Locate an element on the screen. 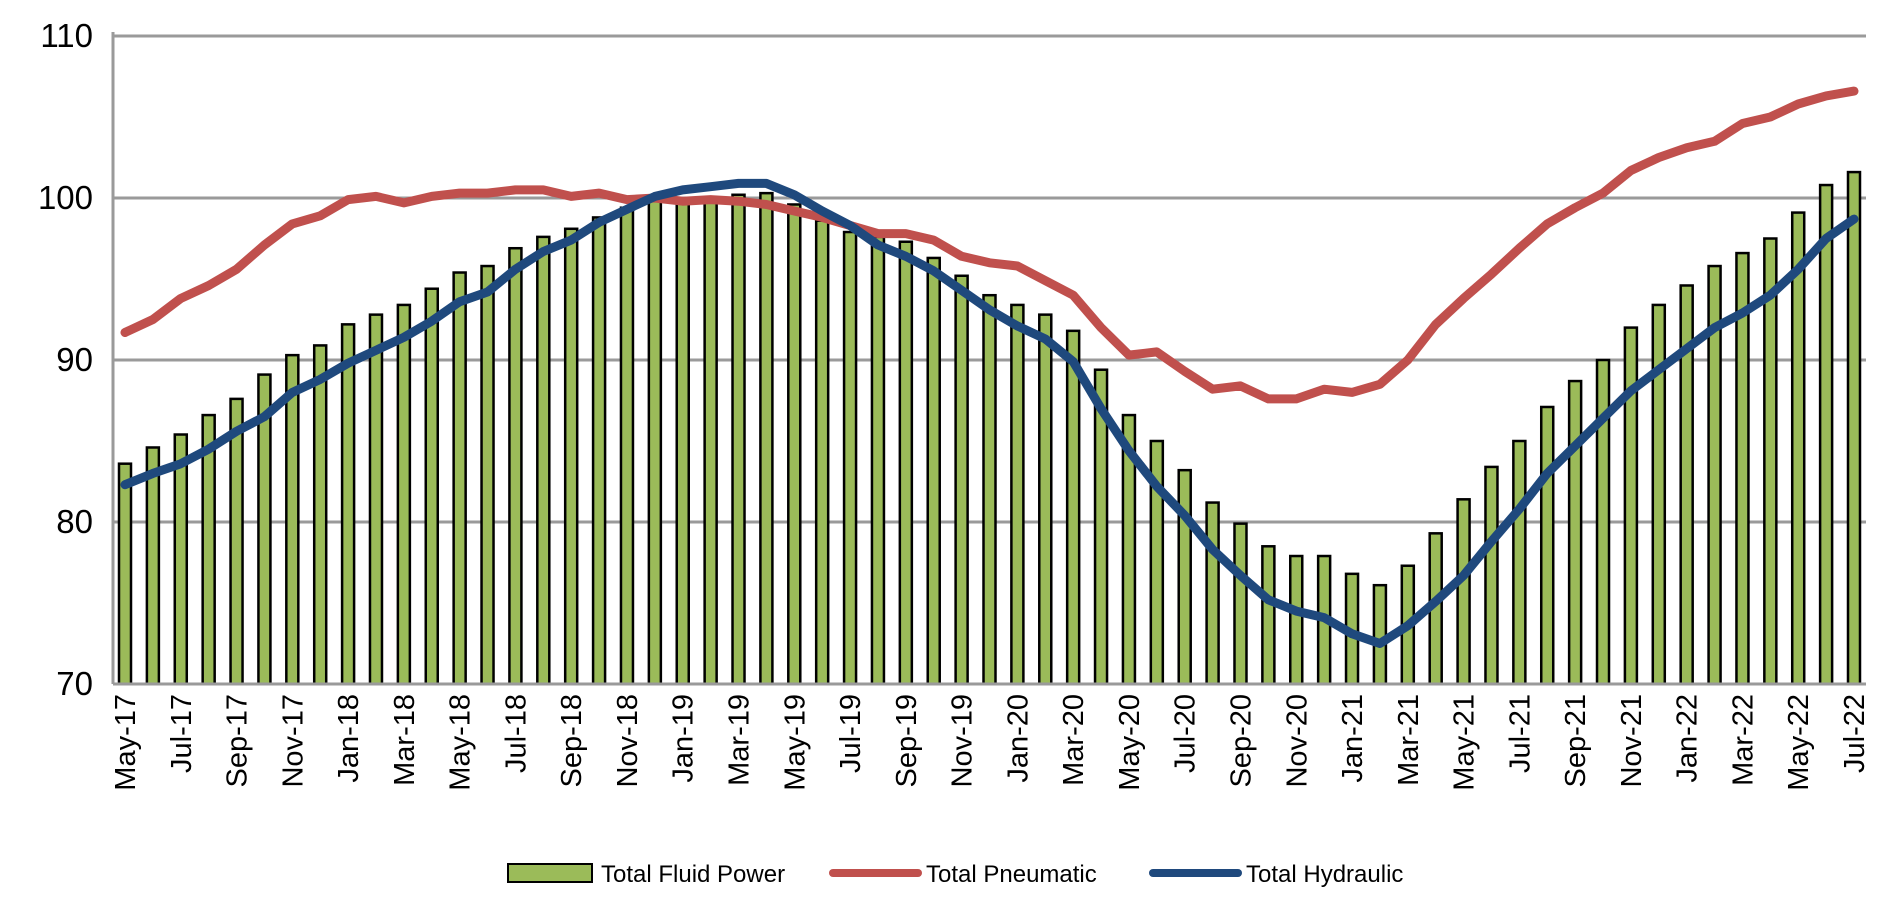 This screenshot has width=1888, height=899. x-tick-label: Jul-18 is located at coordinates (516, 733).